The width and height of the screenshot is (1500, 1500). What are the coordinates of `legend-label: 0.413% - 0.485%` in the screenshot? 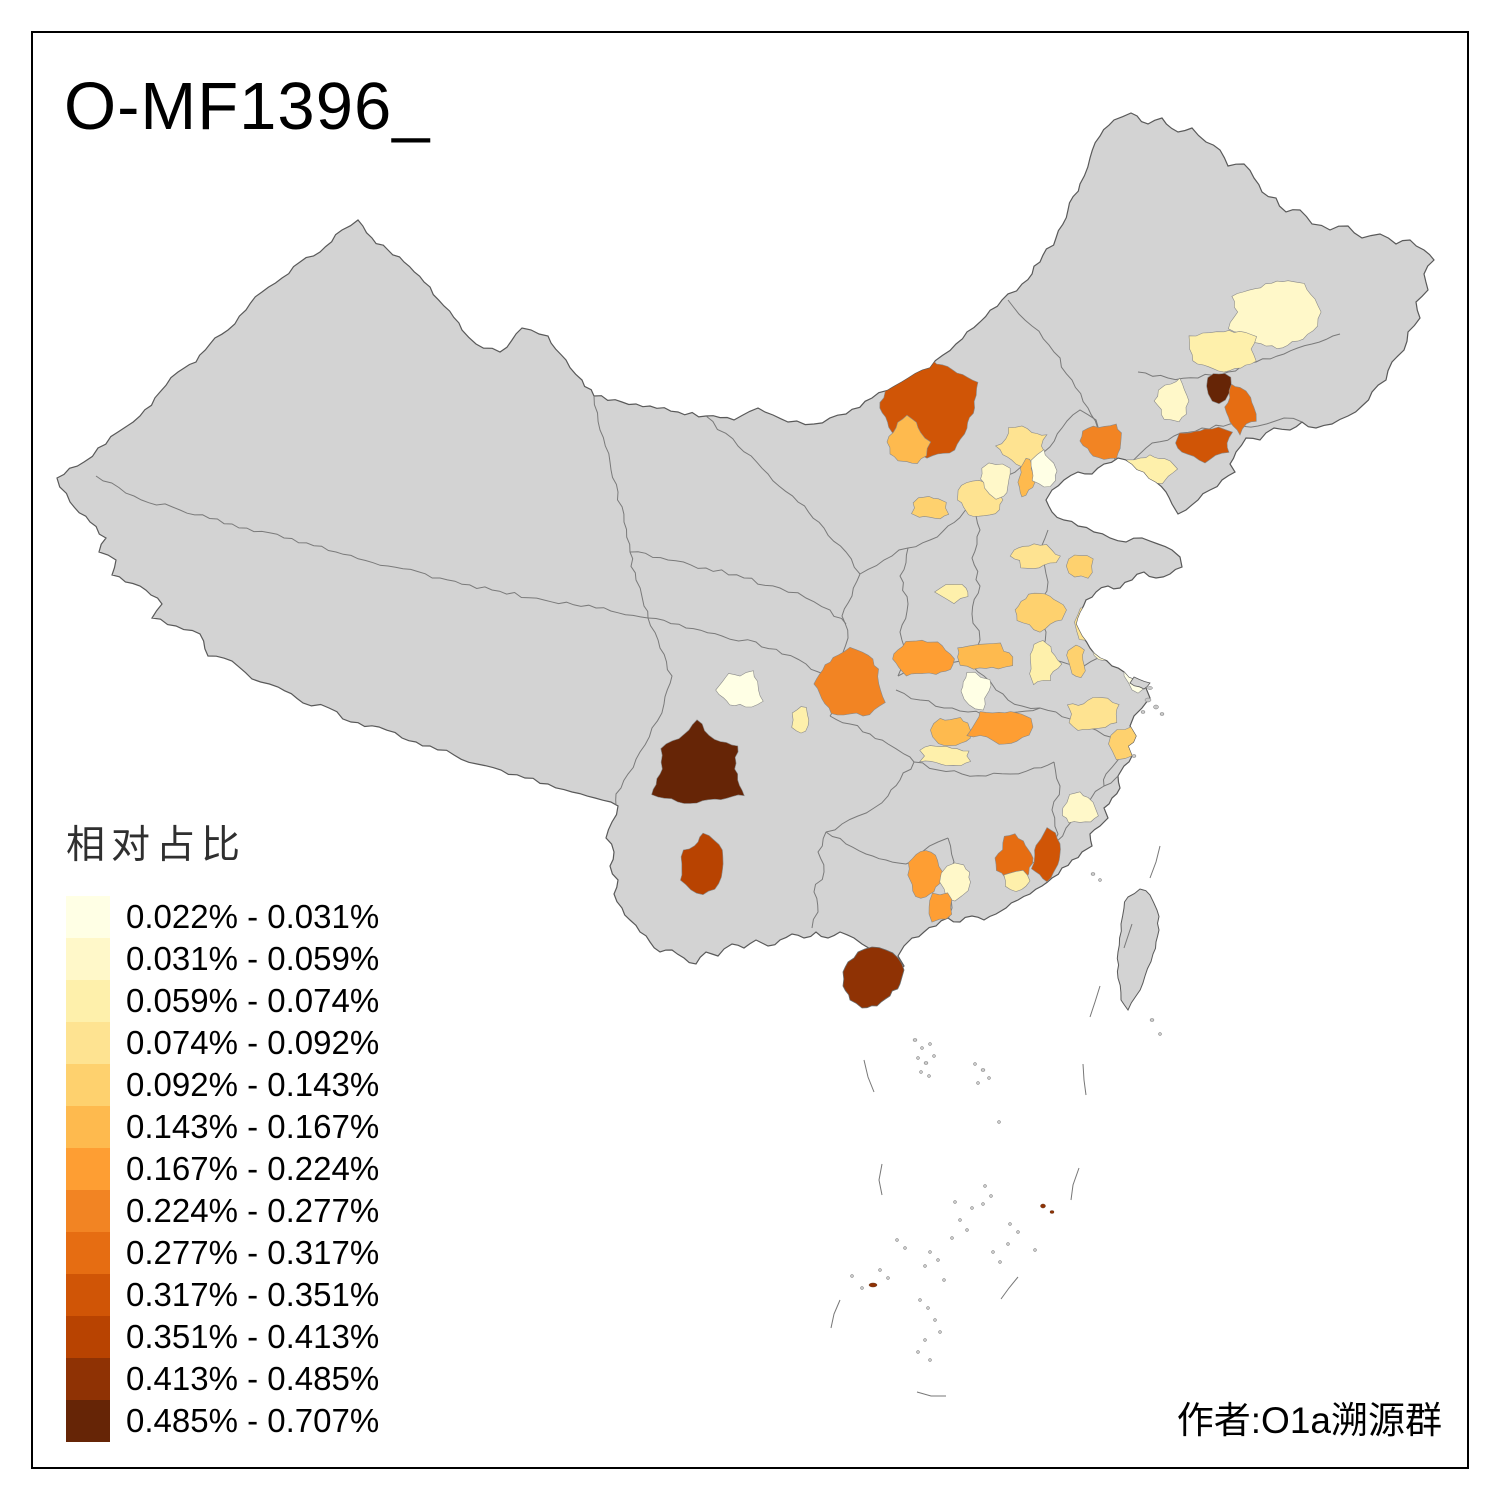 It's located at (253, 1378).